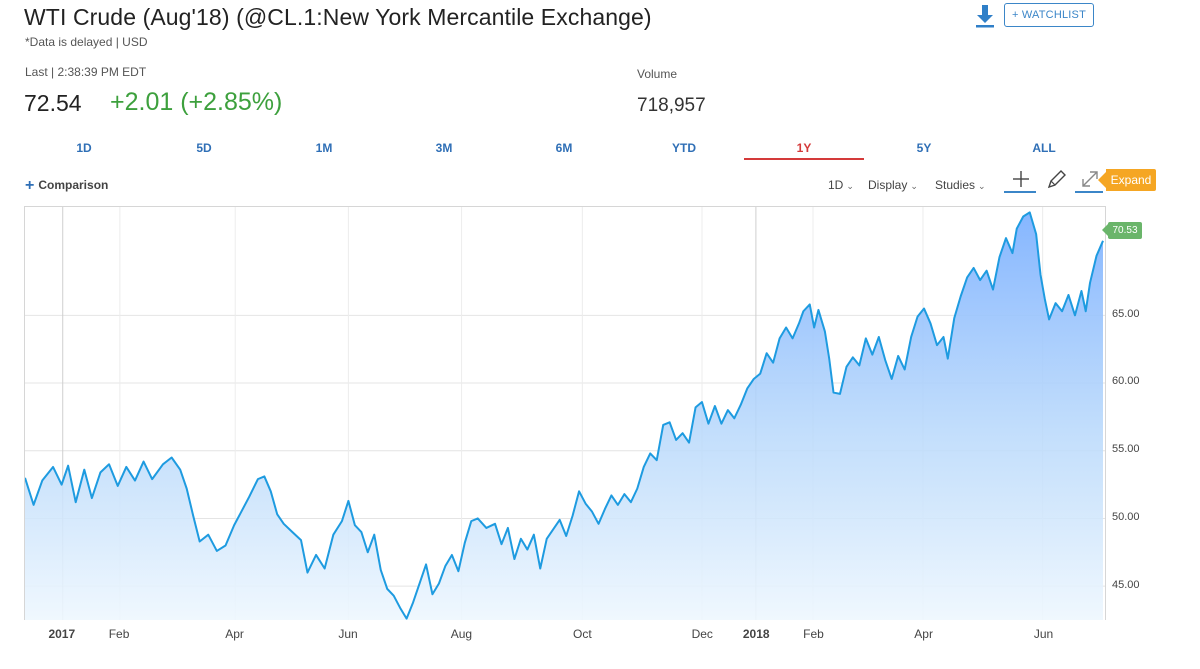  I want to click on data-delay-note: *Data is delayed | USD, so click(86, 42).